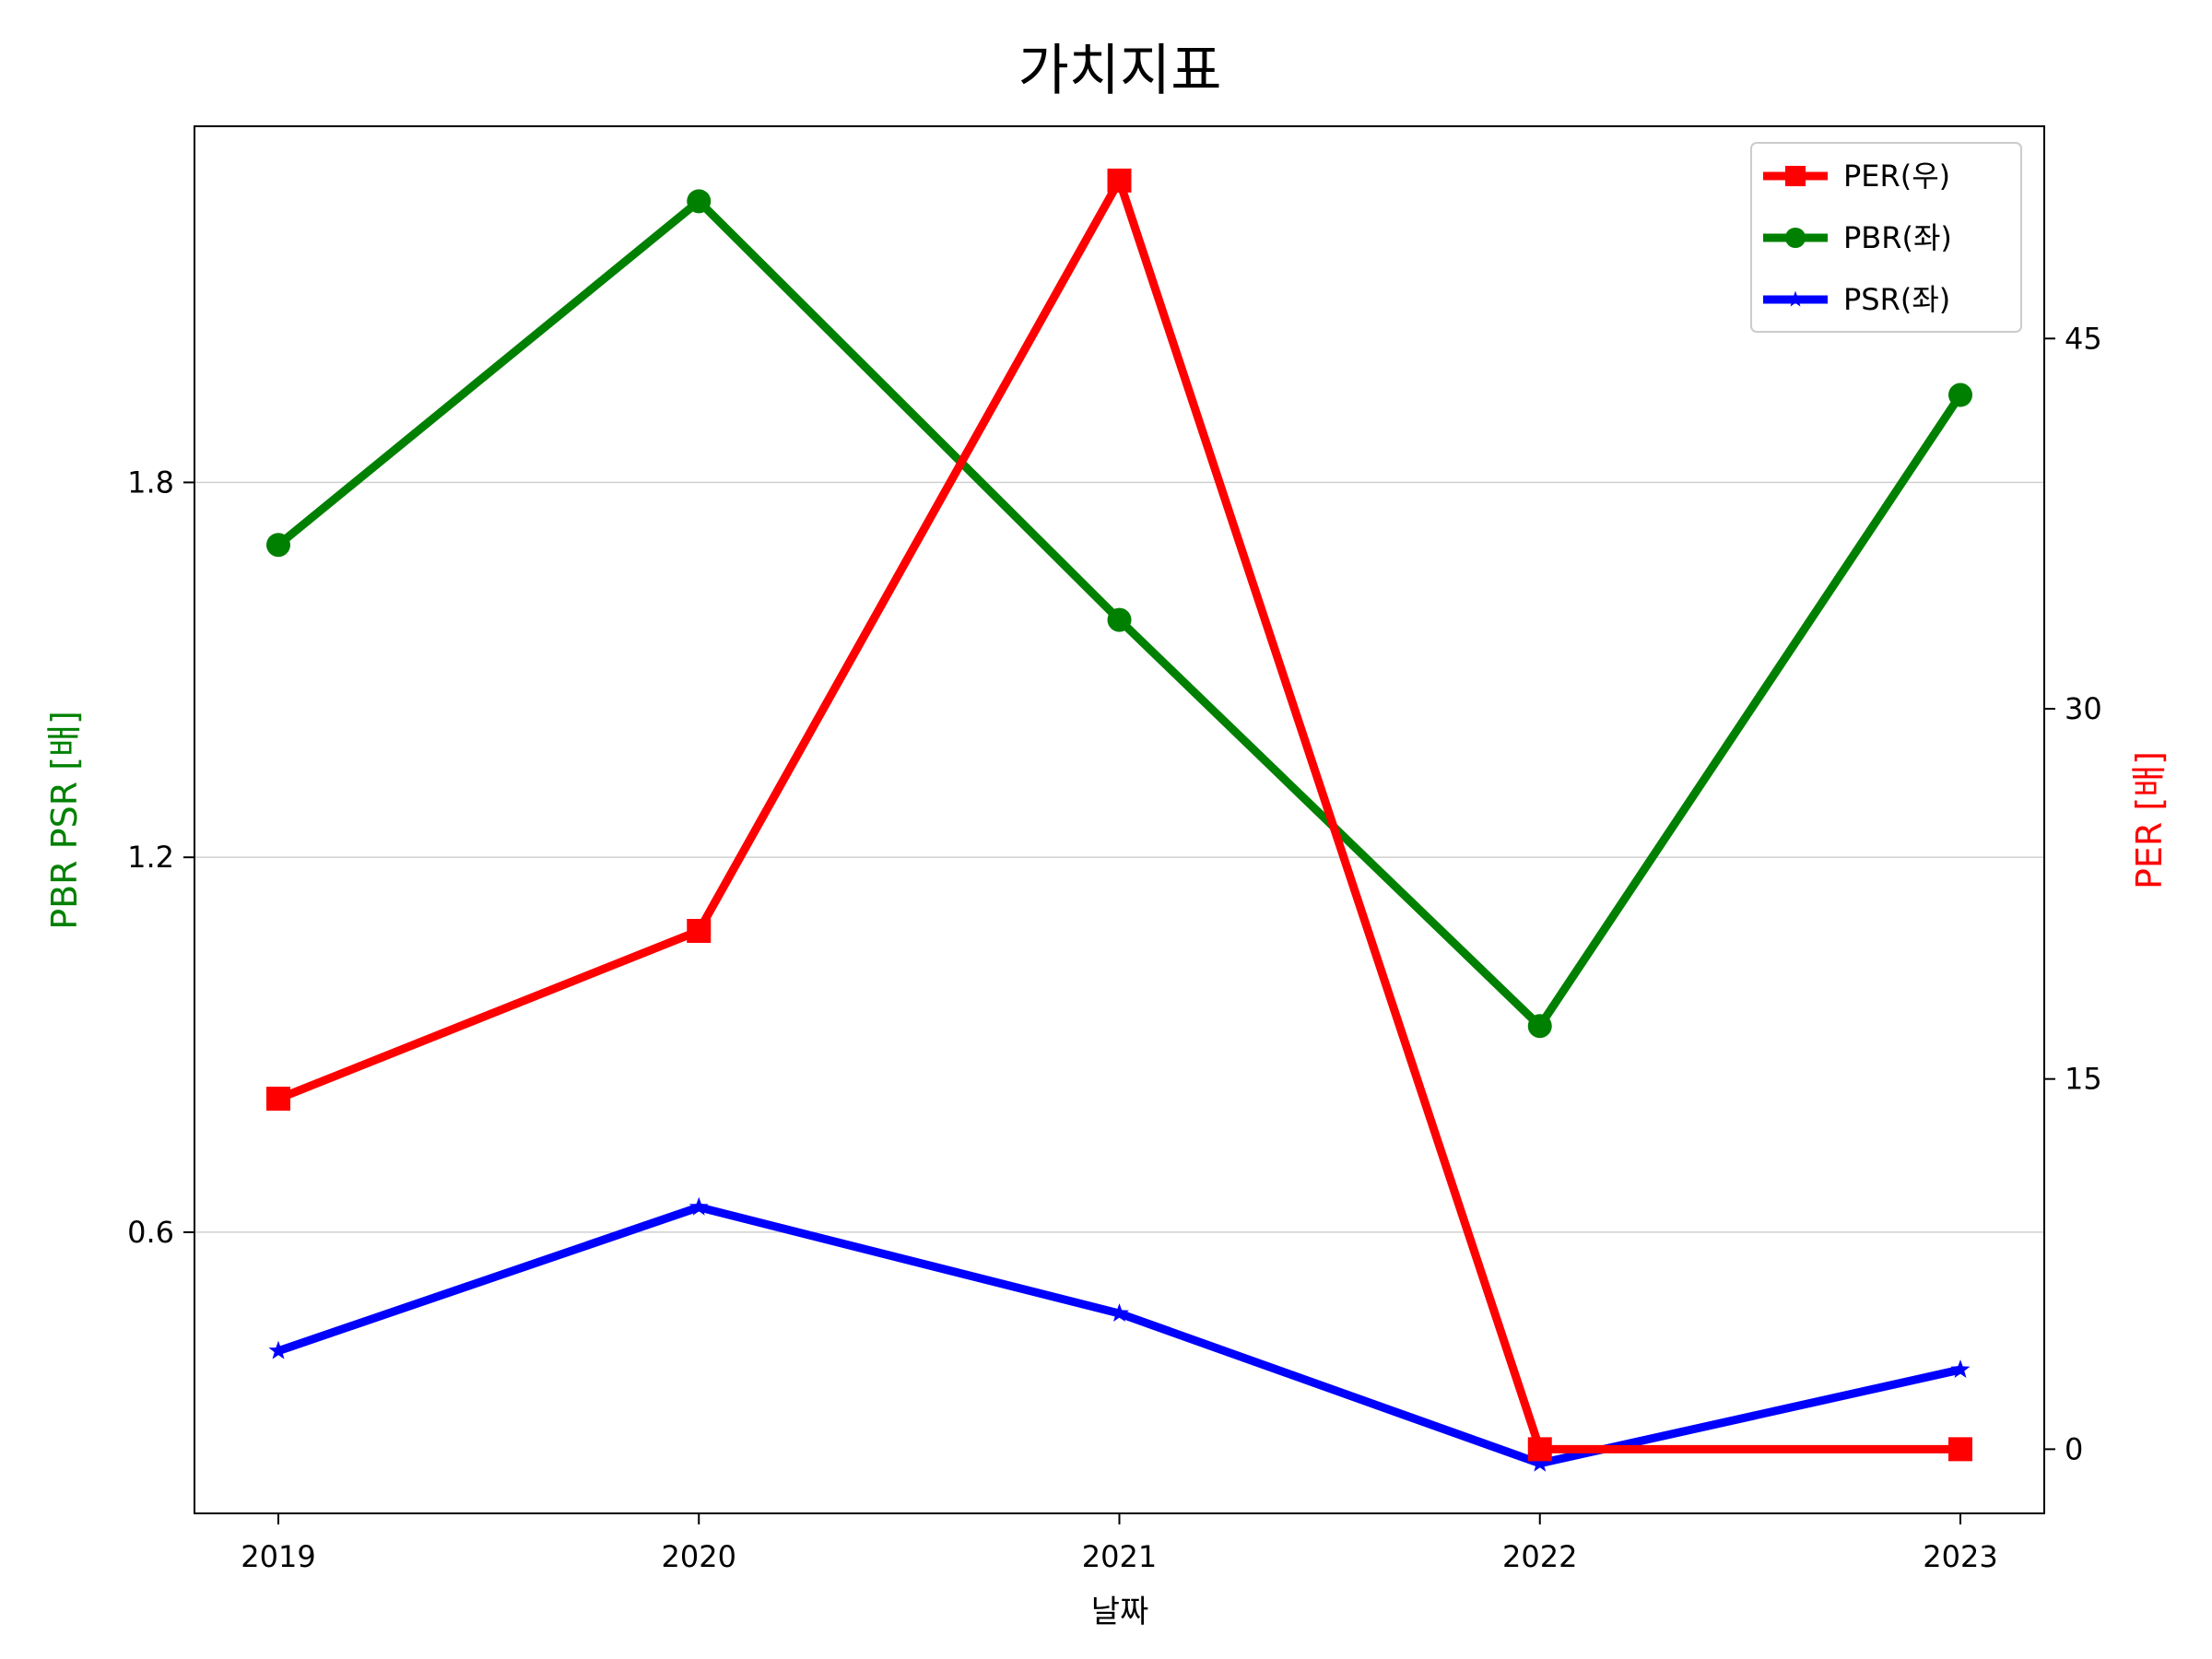 The width and height of the screenshot is (2212, 1659). I want to click on series-line, so click(1118, 1335).